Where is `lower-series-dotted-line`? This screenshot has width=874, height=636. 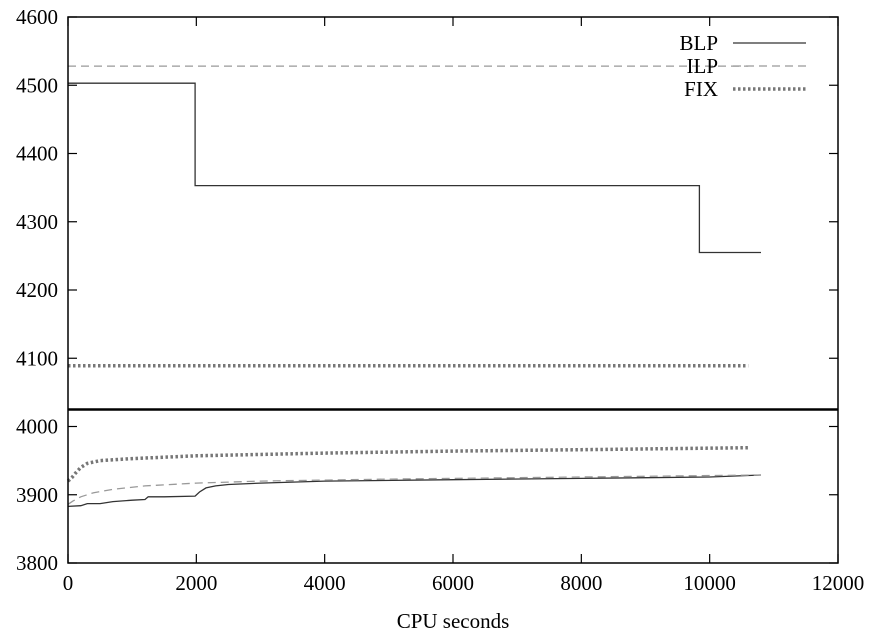 lower-series-dotted-line is located at coordinates (407, 464).